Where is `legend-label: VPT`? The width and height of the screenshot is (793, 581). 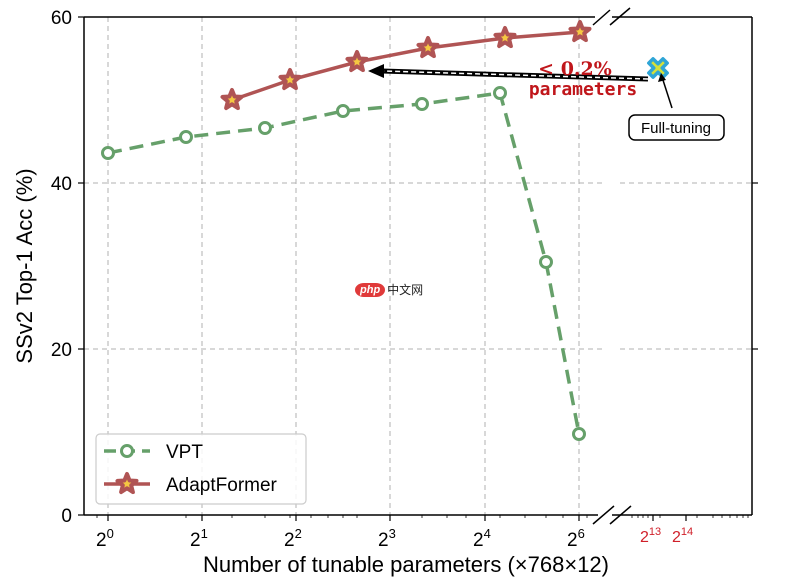 legend-label: VPT is located at coordinates (184, 452).